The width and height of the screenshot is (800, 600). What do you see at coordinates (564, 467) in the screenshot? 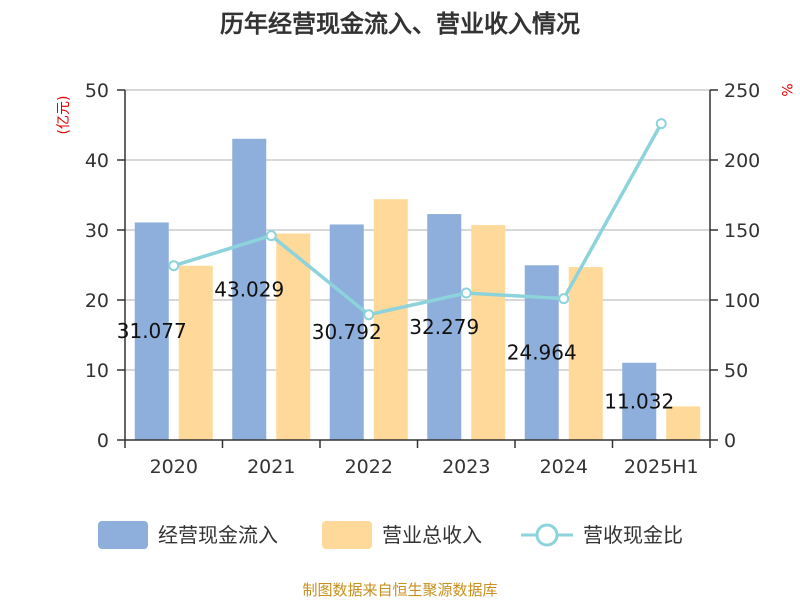
I see `x-tick-label-2024: 2024` at bounding box center [564, 467].